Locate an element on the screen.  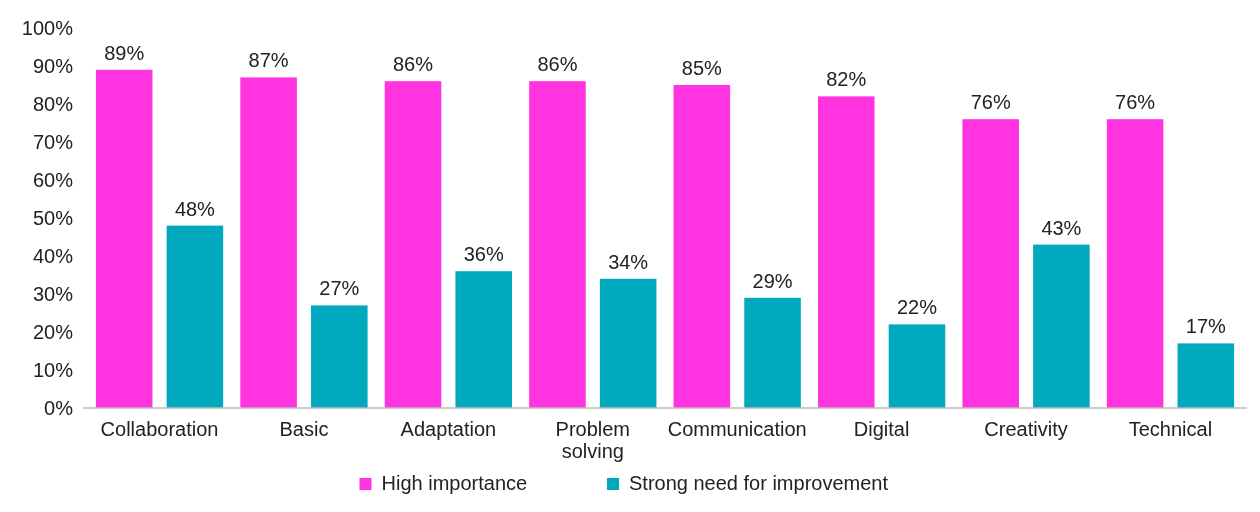
y-tick-label: 90% is located at coordinates (53, 66).